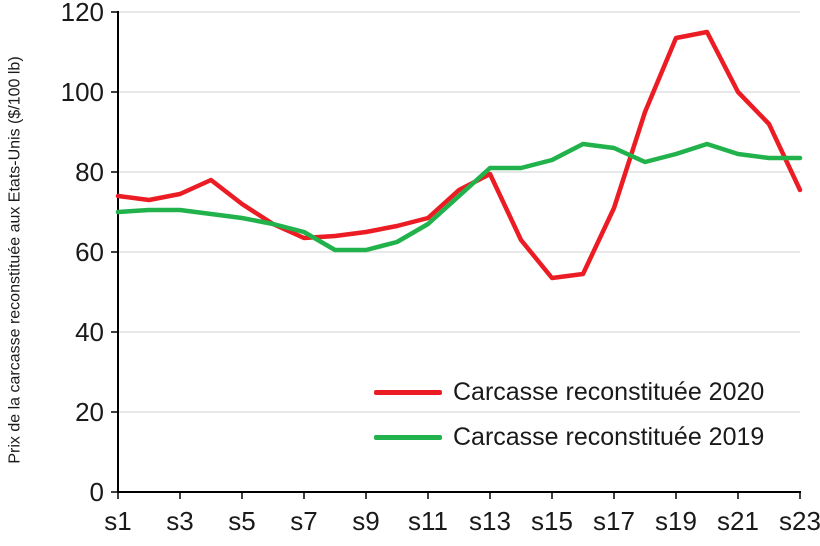  I want to click on x-tick-label: s19, so click(676, 521).